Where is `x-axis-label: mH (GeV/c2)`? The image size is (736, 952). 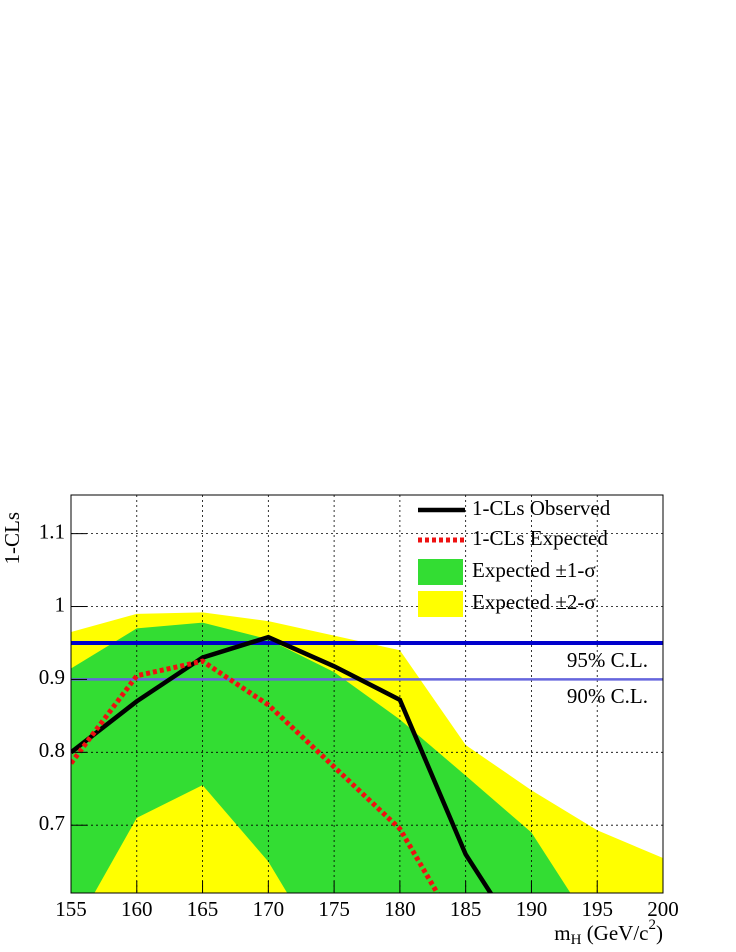
x-axis-label: mH (GeV/c2) is located at coordinates (608, 932).